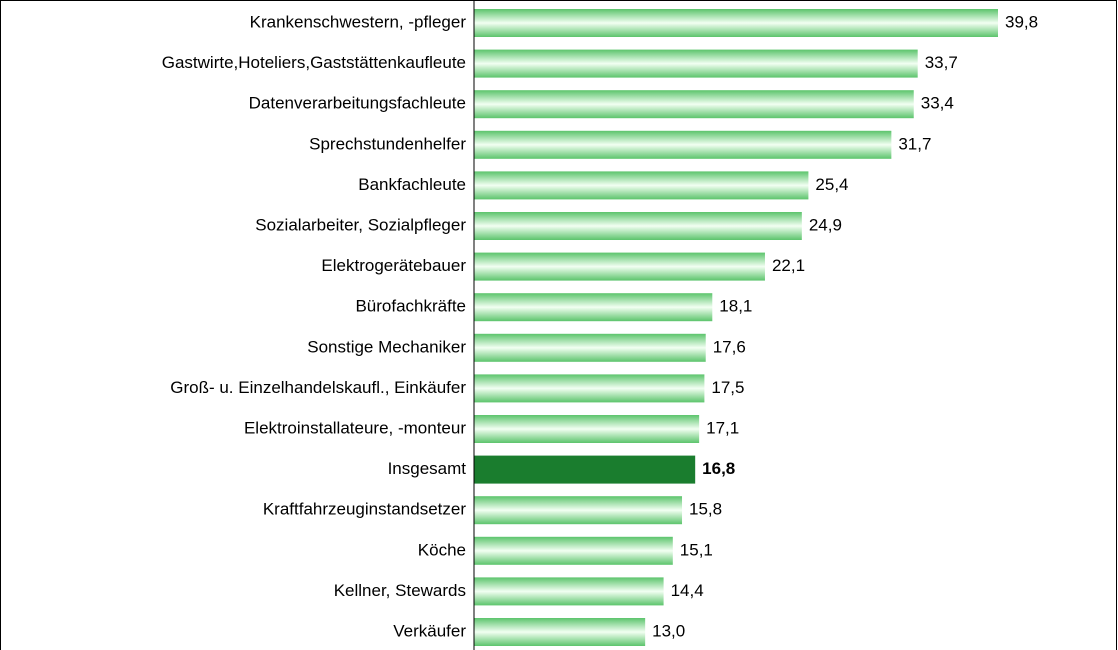  I want to click on category-label: Verkäufer, so click(429, 630).